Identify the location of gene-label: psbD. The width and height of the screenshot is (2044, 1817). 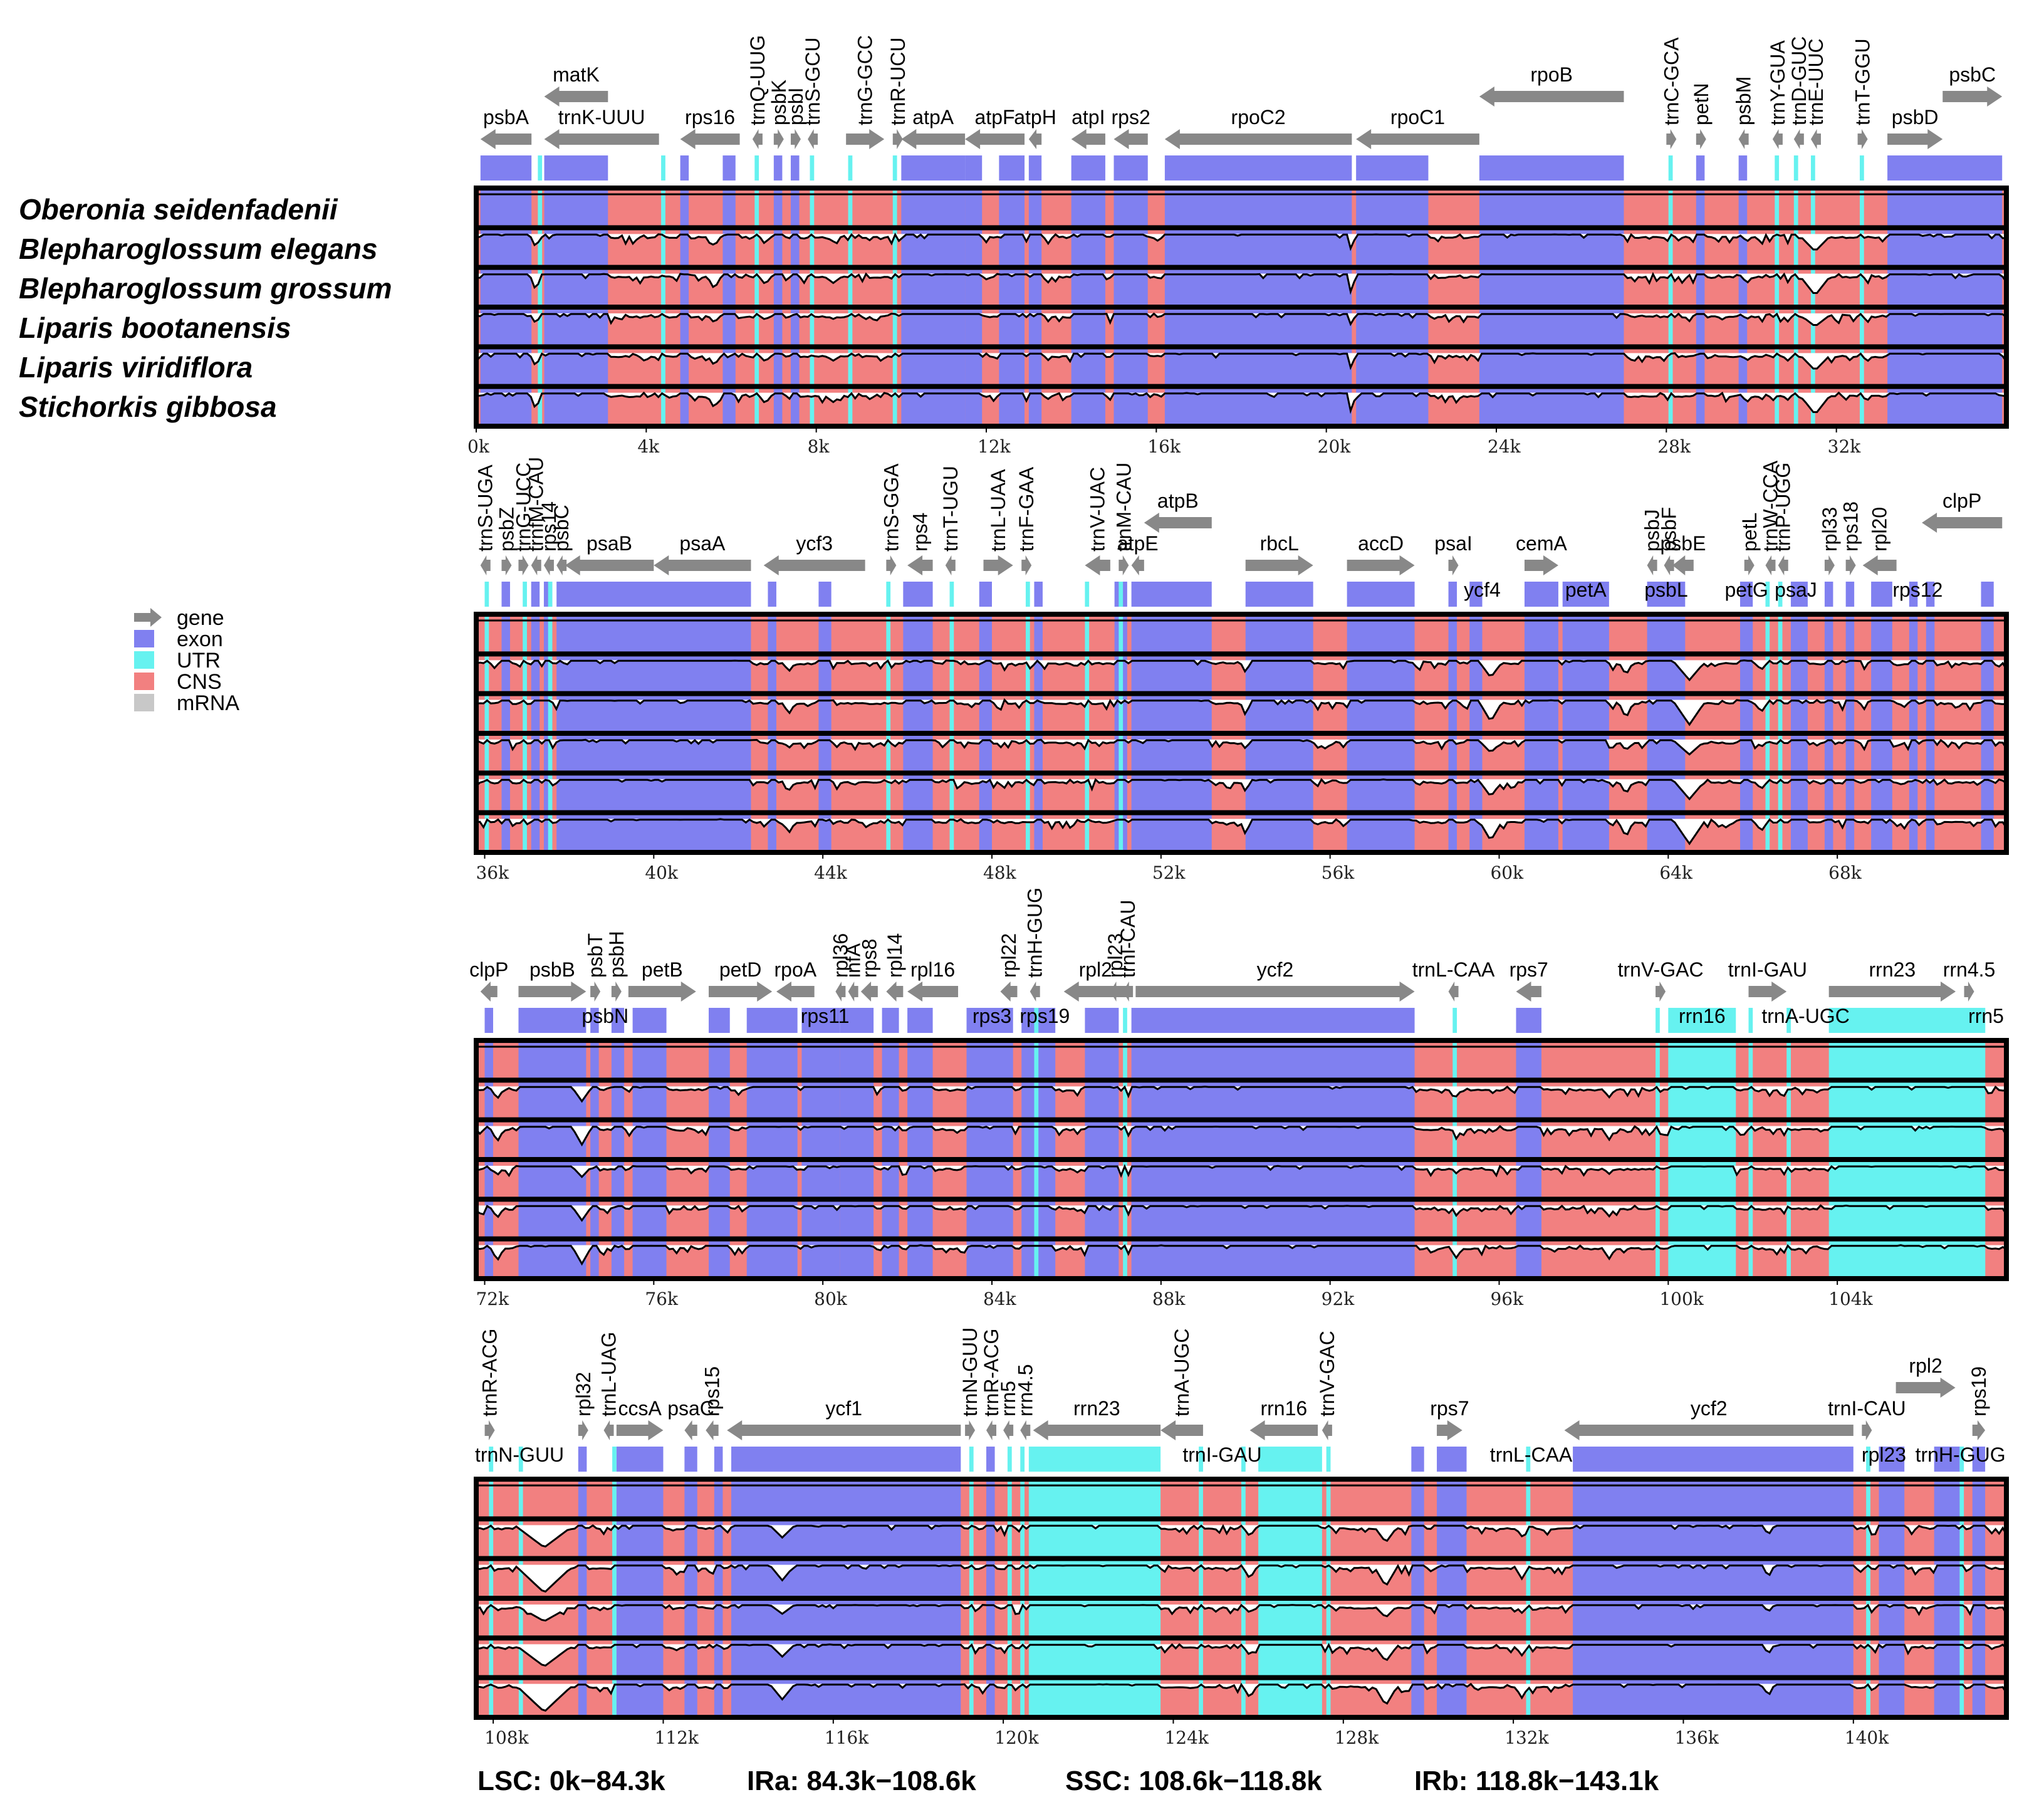
(1915, 117).